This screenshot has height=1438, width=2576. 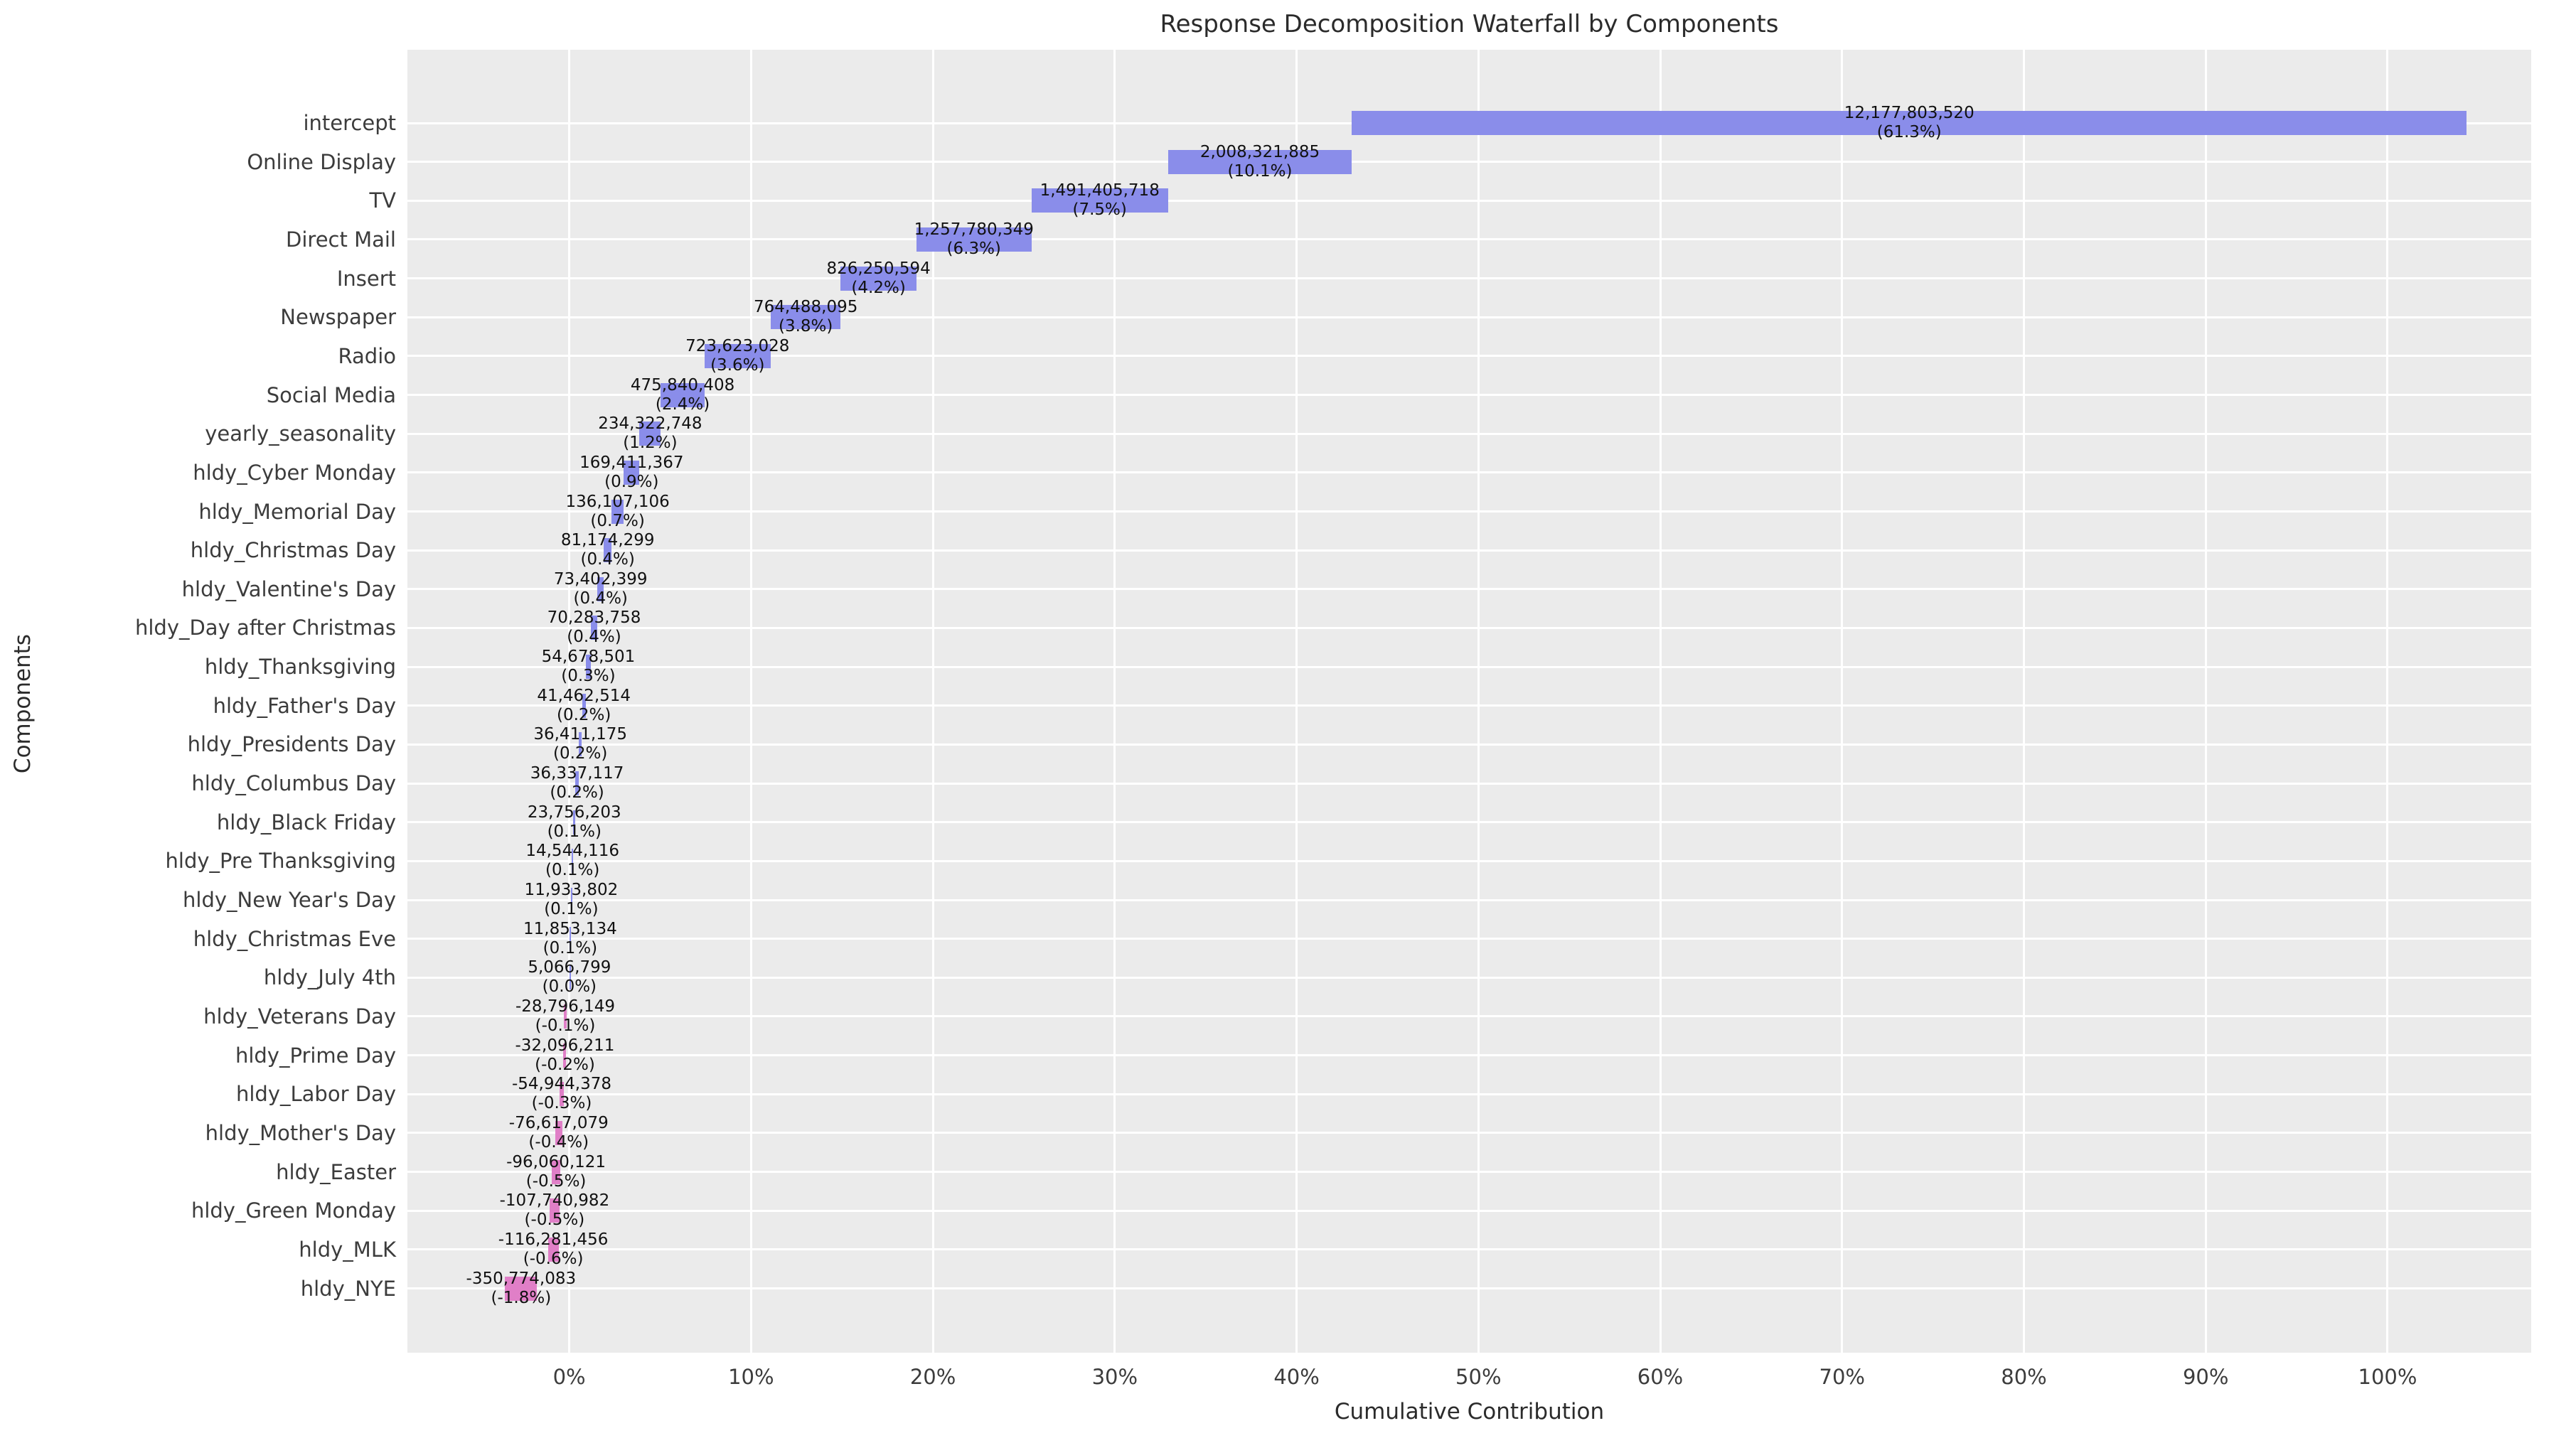 I want to click on bar-hldy-pre-thanksgiving, so click(x=573, y=861).